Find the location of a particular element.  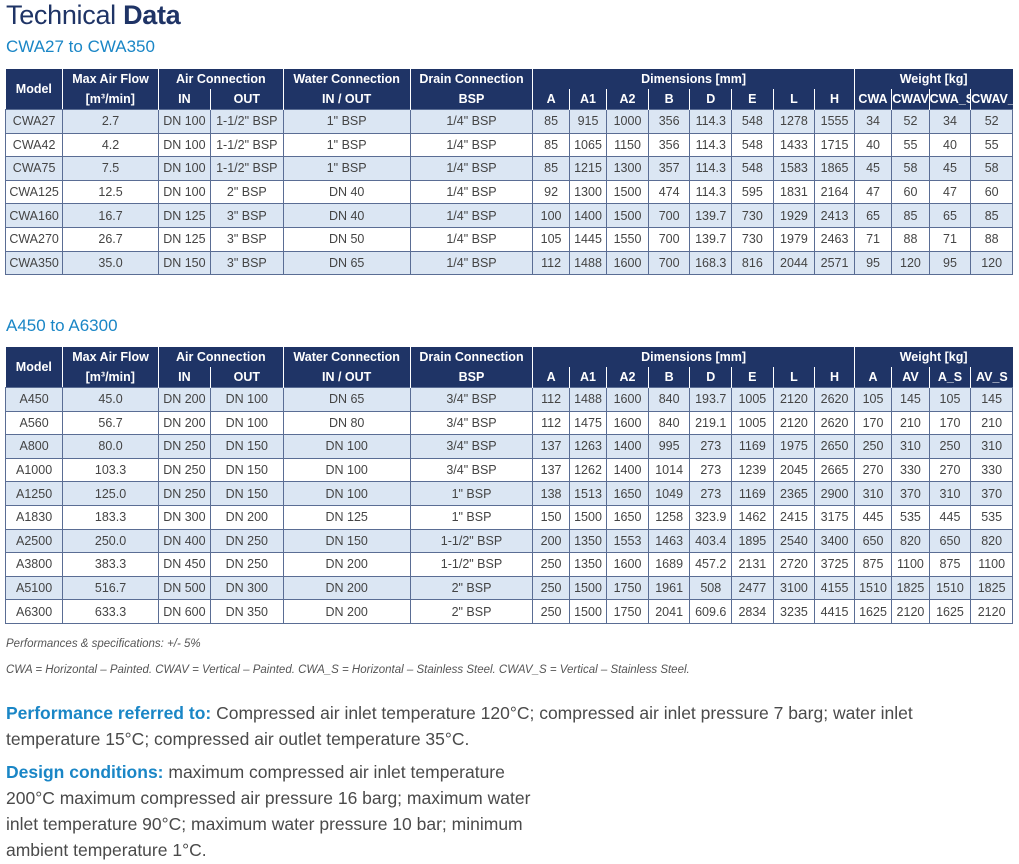

table-cell: 12.5 is located at coordinates (110, 192).